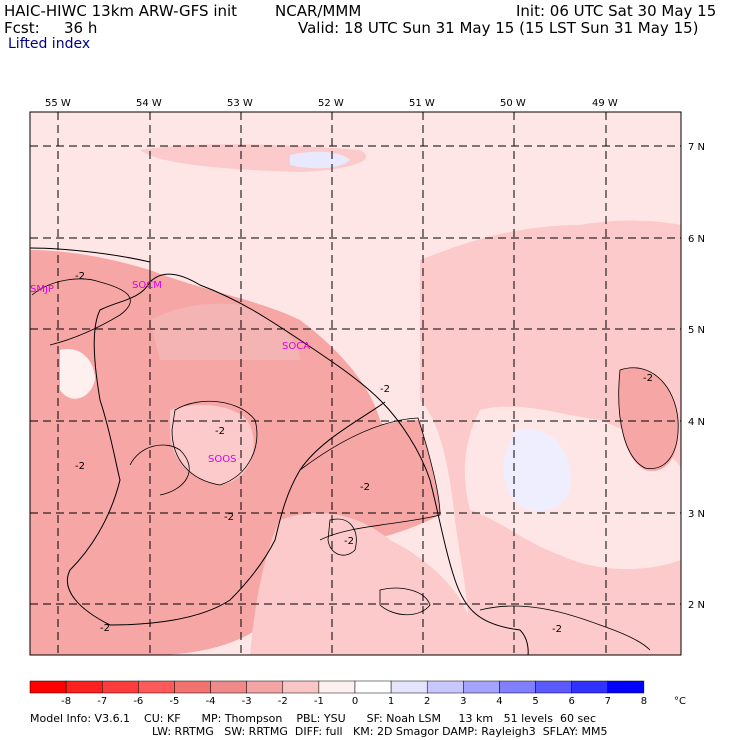 The width and height of the screenshot is (740, 740). Describe the element at coordinates (696, 239) in the screenshot. I see `lat-label: 6 N` at that location.